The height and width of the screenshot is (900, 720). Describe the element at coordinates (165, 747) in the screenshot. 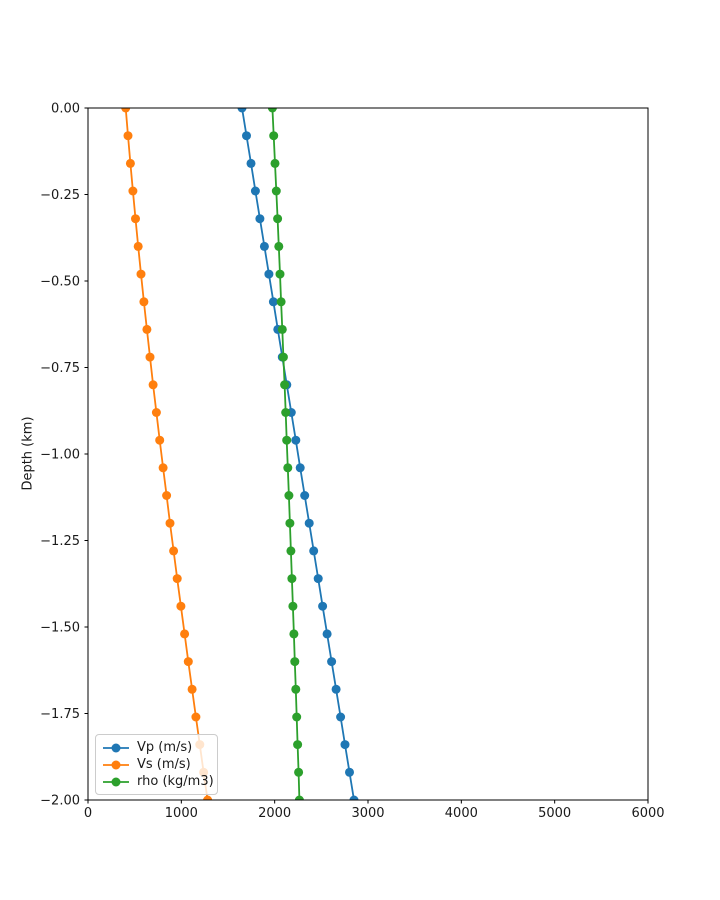

I see `legend-label-vp: Vp (m/s)` at that location.